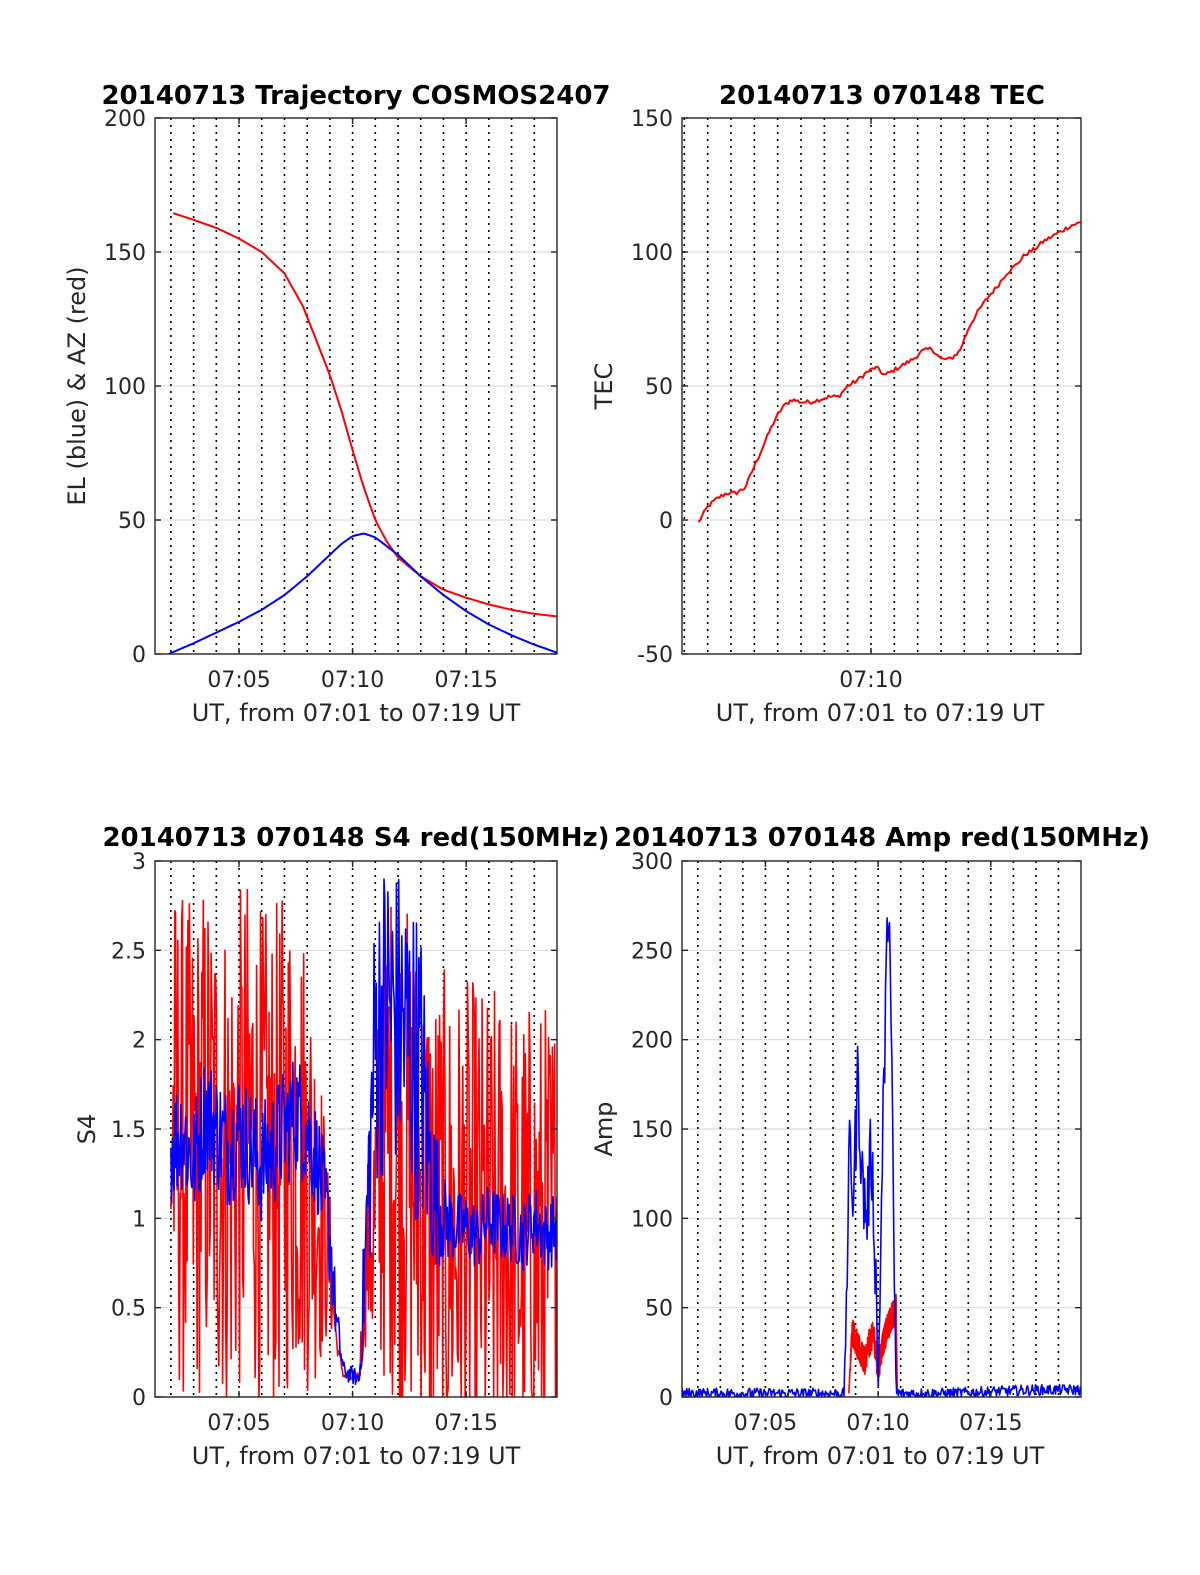 The height and width of the screenshot is (1575, 1200). Describe the element at coordinates (87, 1129) in the screenshot. I see `y-axis-label: S4` at that location.